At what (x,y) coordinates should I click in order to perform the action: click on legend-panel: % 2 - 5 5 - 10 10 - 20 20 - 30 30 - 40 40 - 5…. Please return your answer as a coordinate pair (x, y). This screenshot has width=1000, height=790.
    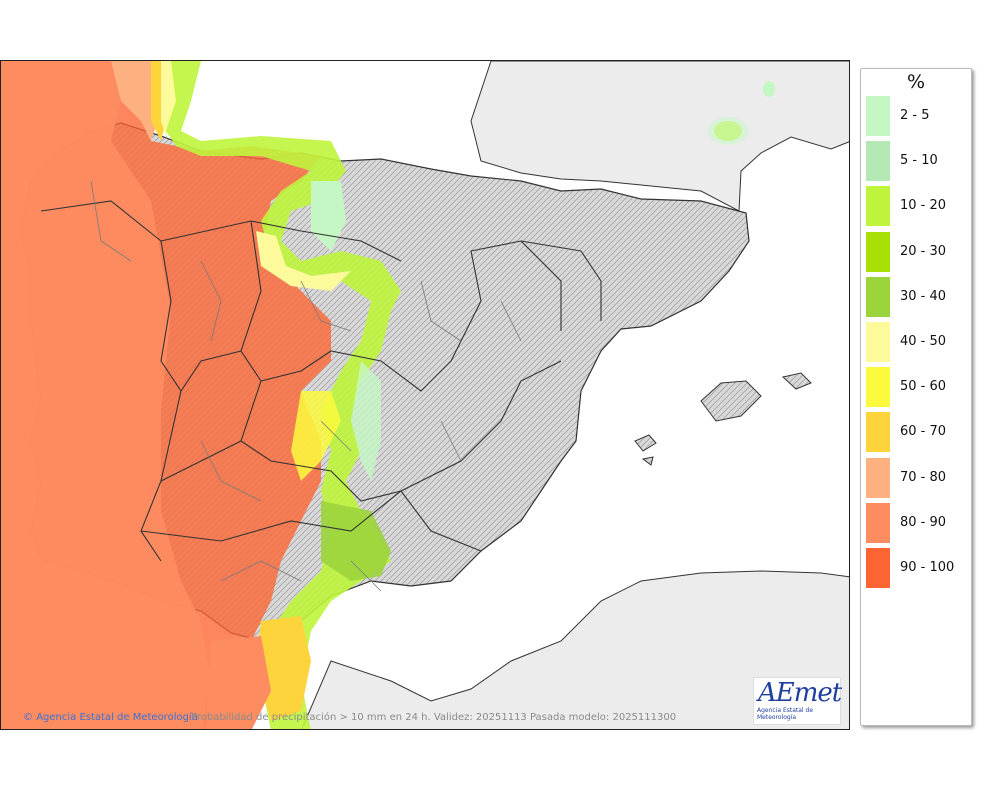
    Looking at the image, I should click on (916, 397).